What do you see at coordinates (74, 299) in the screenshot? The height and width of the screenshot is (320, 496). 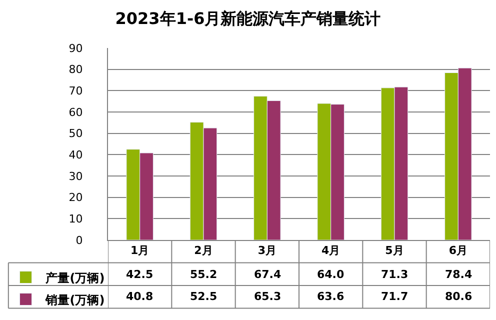 I see `legend-label: 销量(万辆)` at bounding box center [74, 299].